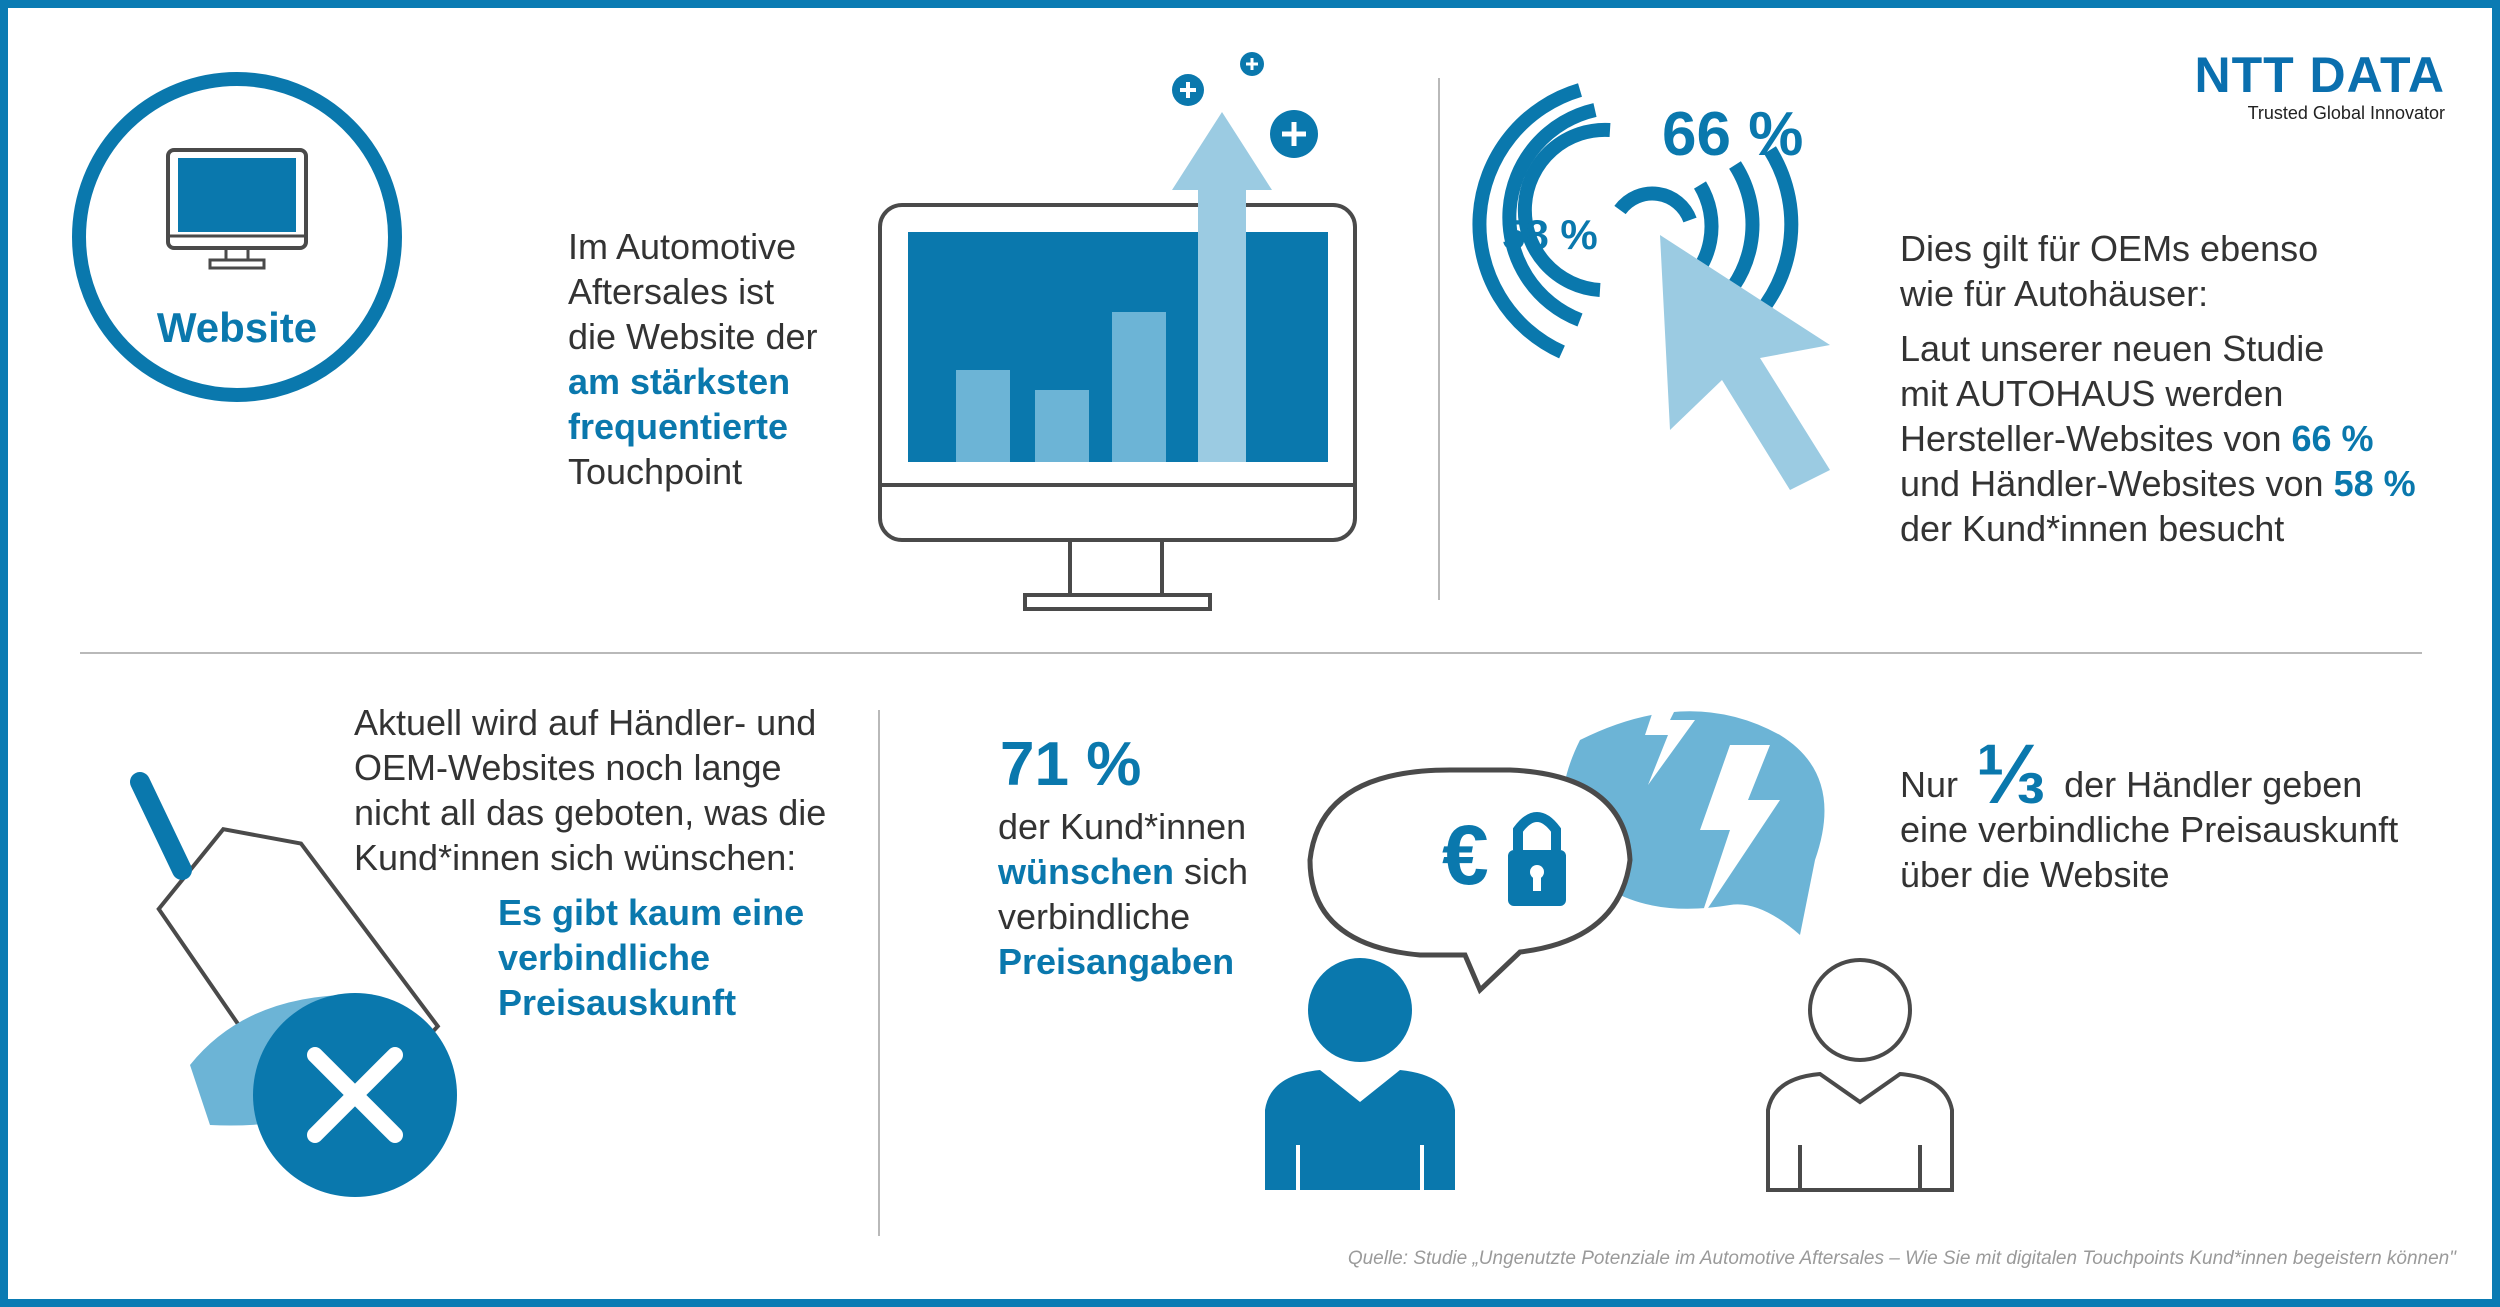 The width and height of the screenshot is (2500, 1307). Describe the element at coordinates (2346, 113) in the screenshot. I see `logo-tagline: Trusted Global Innovator` at that location.